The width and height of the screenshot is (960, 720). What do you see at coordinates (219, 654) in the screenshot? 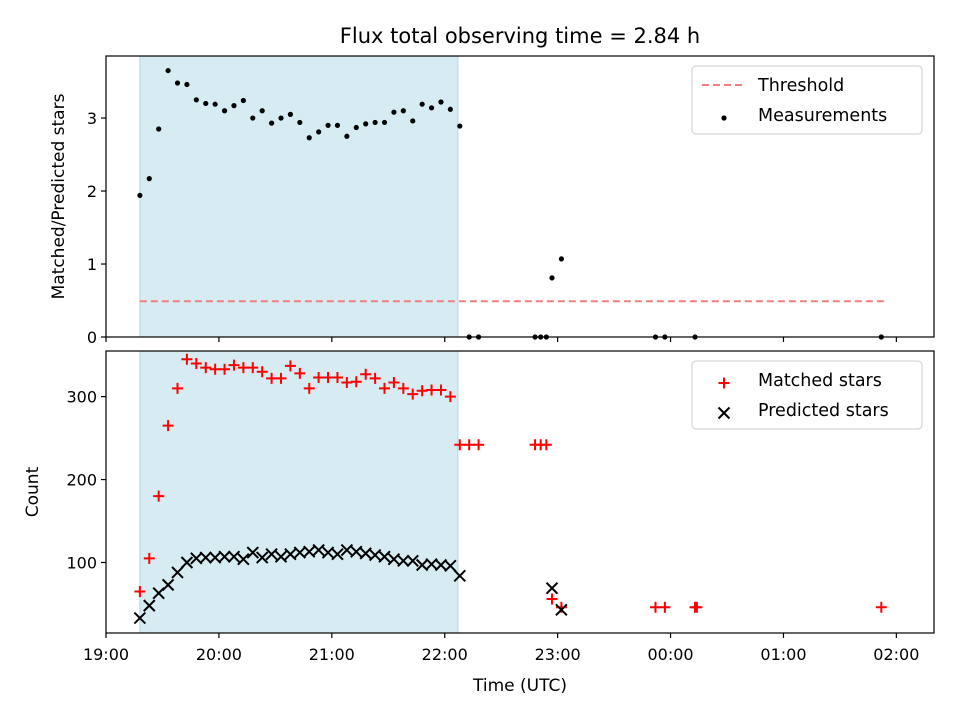
I see `x-tick-label: 20:00` at bounding box center [219, 654].